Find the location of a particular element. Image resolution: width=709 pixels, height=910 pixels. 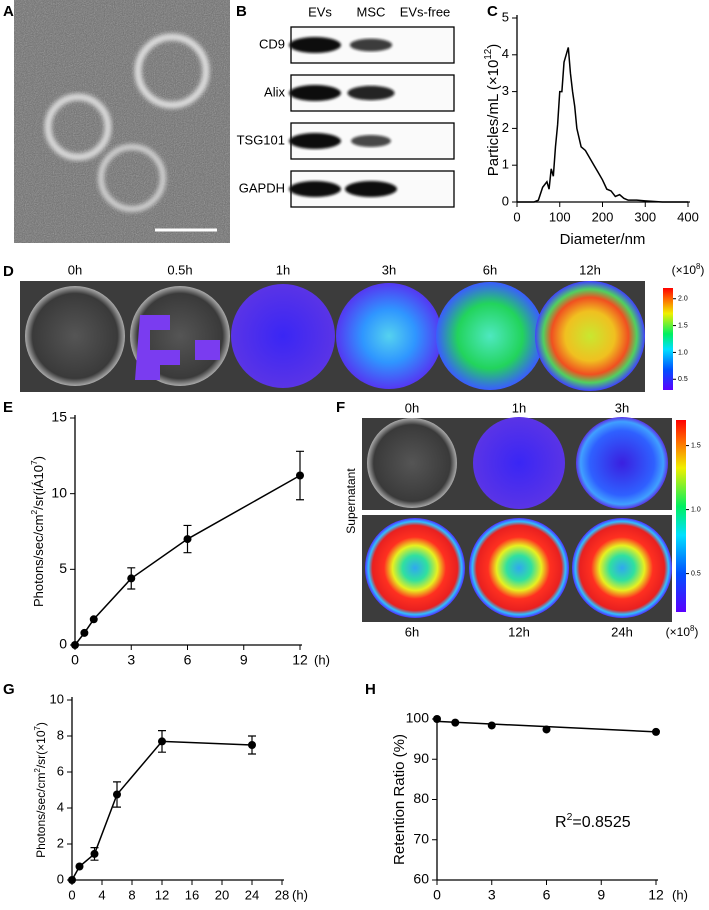

x-unit-label: (h) is located at coordinates (300, 894).